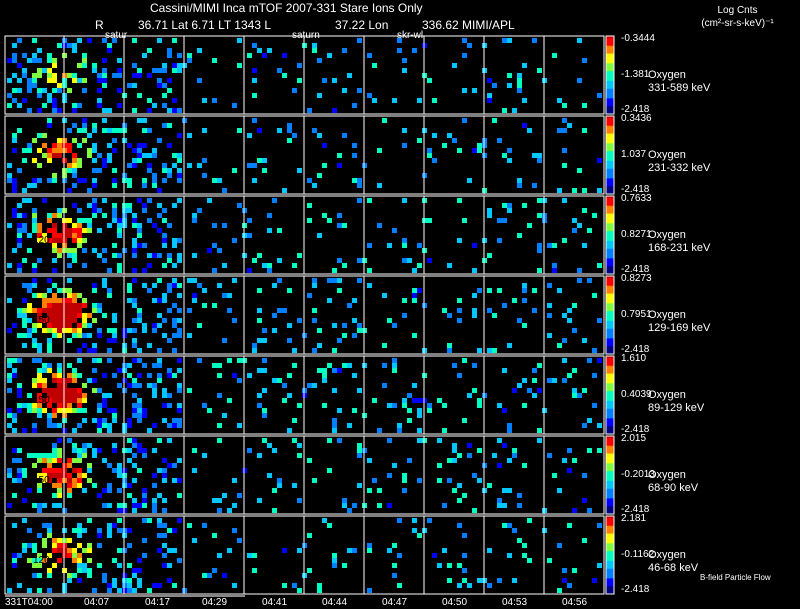  What do you see at coordinates (395, 602) in the screenshot?
I see `time-tick: 04:47` at bounding box center [395, 602].